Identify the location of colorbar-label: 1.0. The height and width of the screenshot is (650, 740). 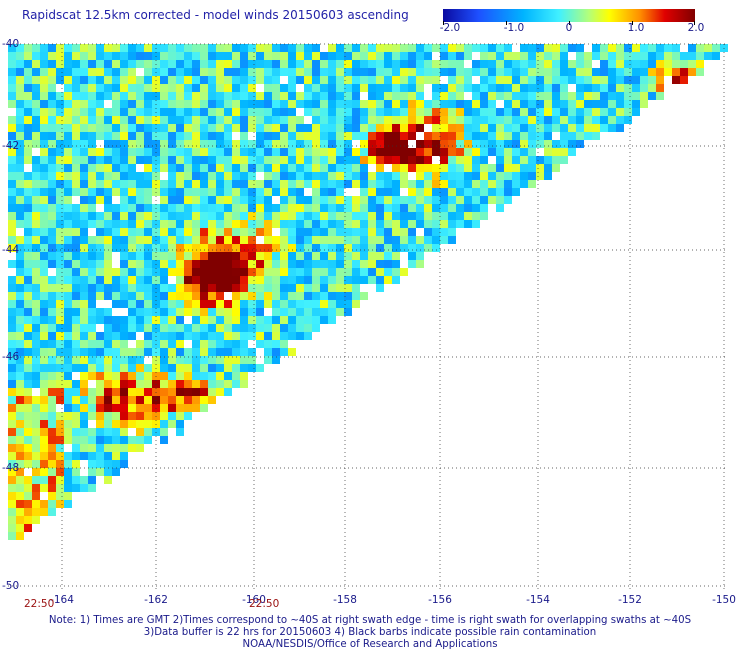
(636, 28).